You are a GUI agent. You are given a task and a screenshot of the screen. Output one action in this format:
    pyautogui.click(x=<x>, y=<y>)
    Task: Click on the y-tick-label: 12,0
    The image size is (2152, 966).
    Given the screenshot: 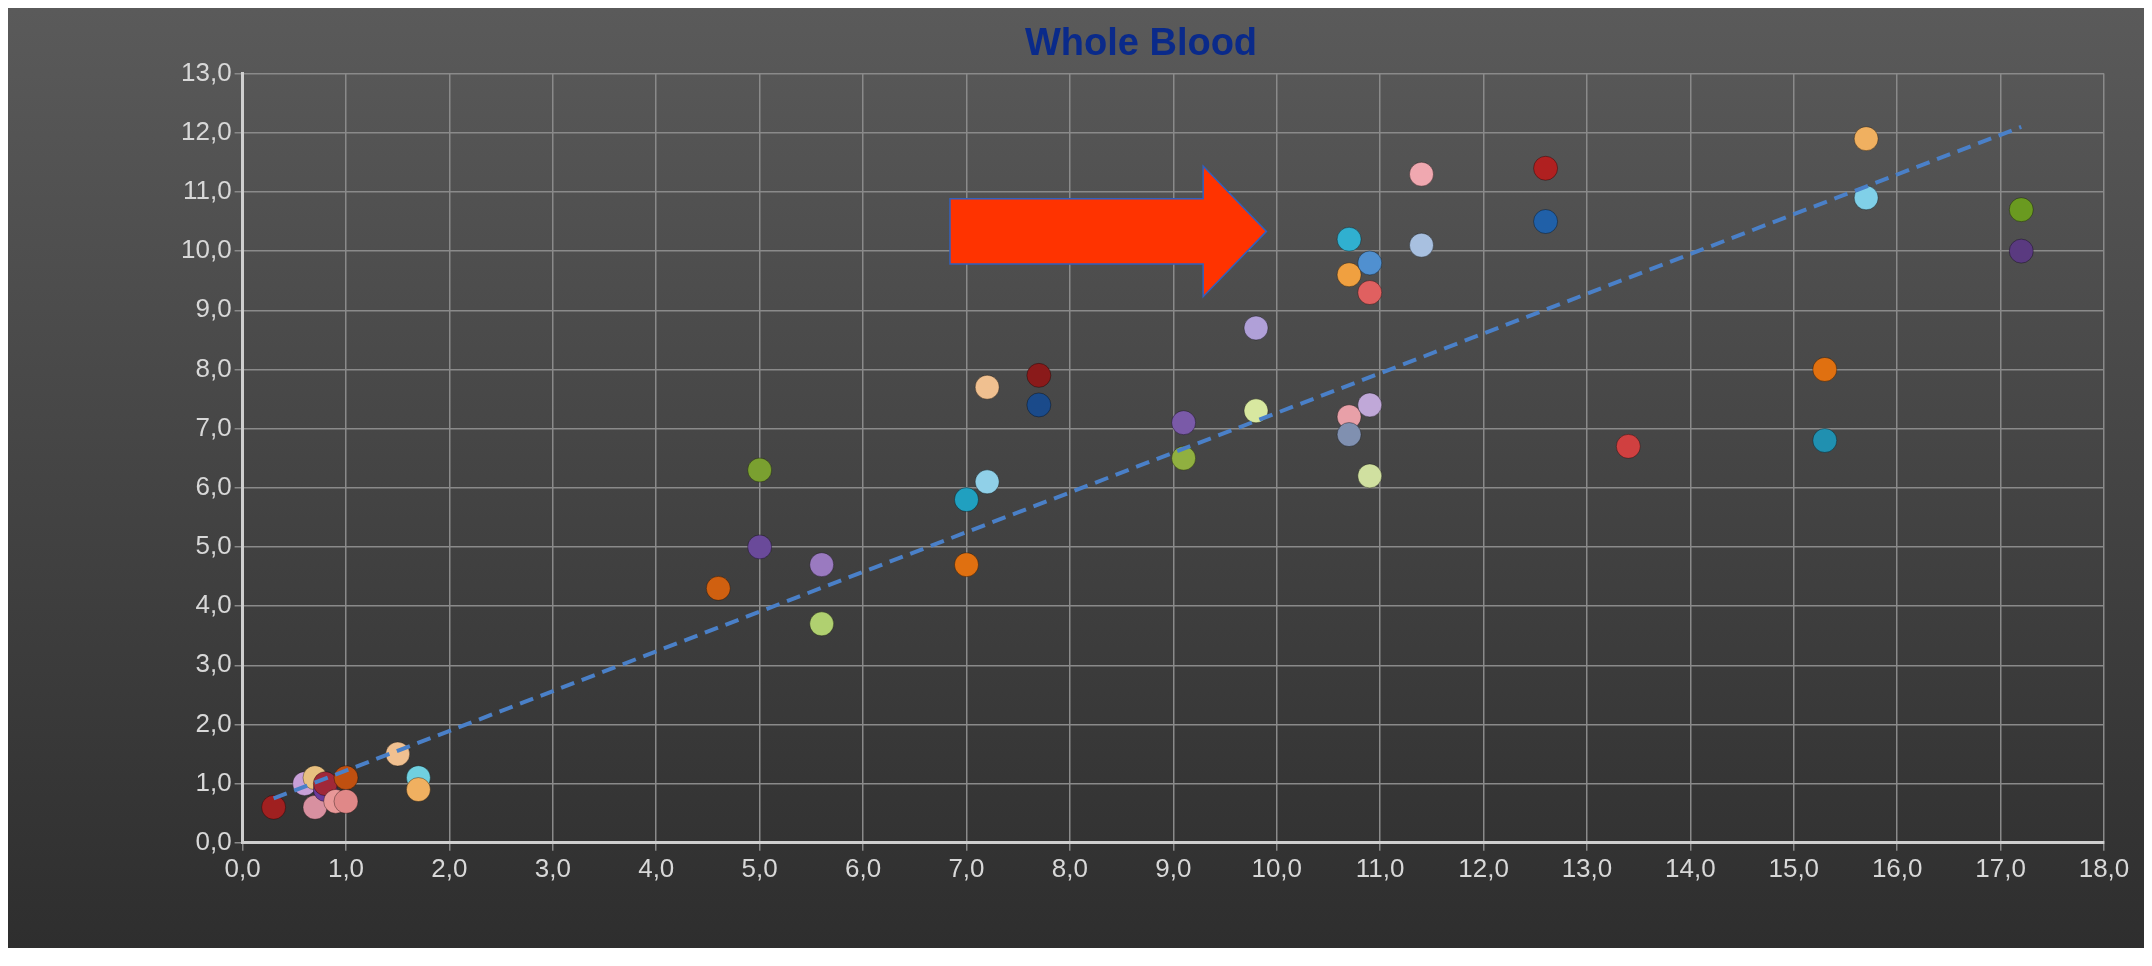 What is the action you would take?
    pyautogui.click(x=206, y=130)
    